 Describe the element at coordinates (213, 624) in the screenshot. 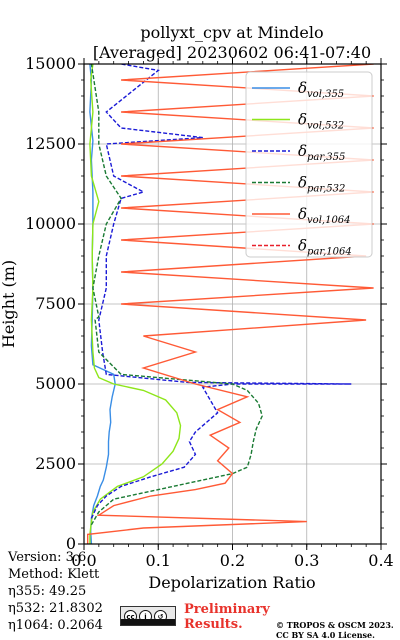

I see `preliminary-line-2: Results.` at that location.